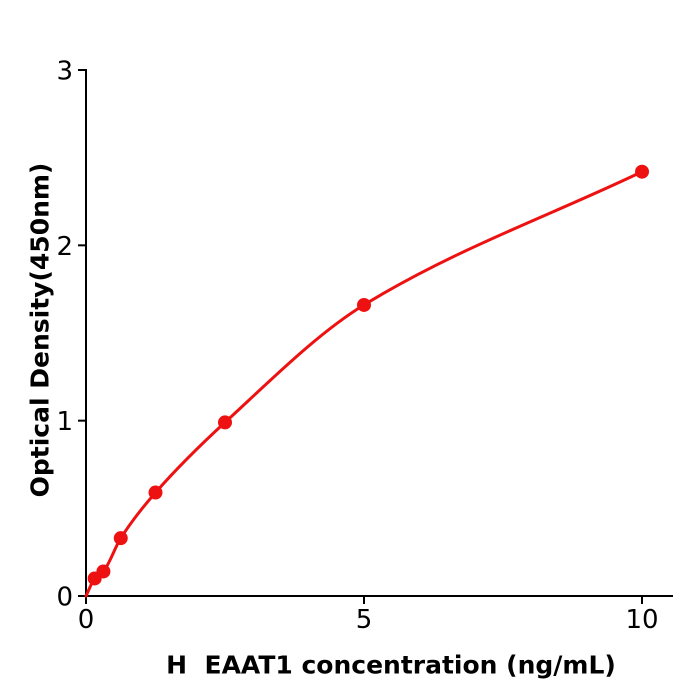 This screenshot has height=700, width=700. What do you see at coordinates (64, 72) in the screenshot?
I see `y-tick-label: 3` at bounding box center [64, 72].